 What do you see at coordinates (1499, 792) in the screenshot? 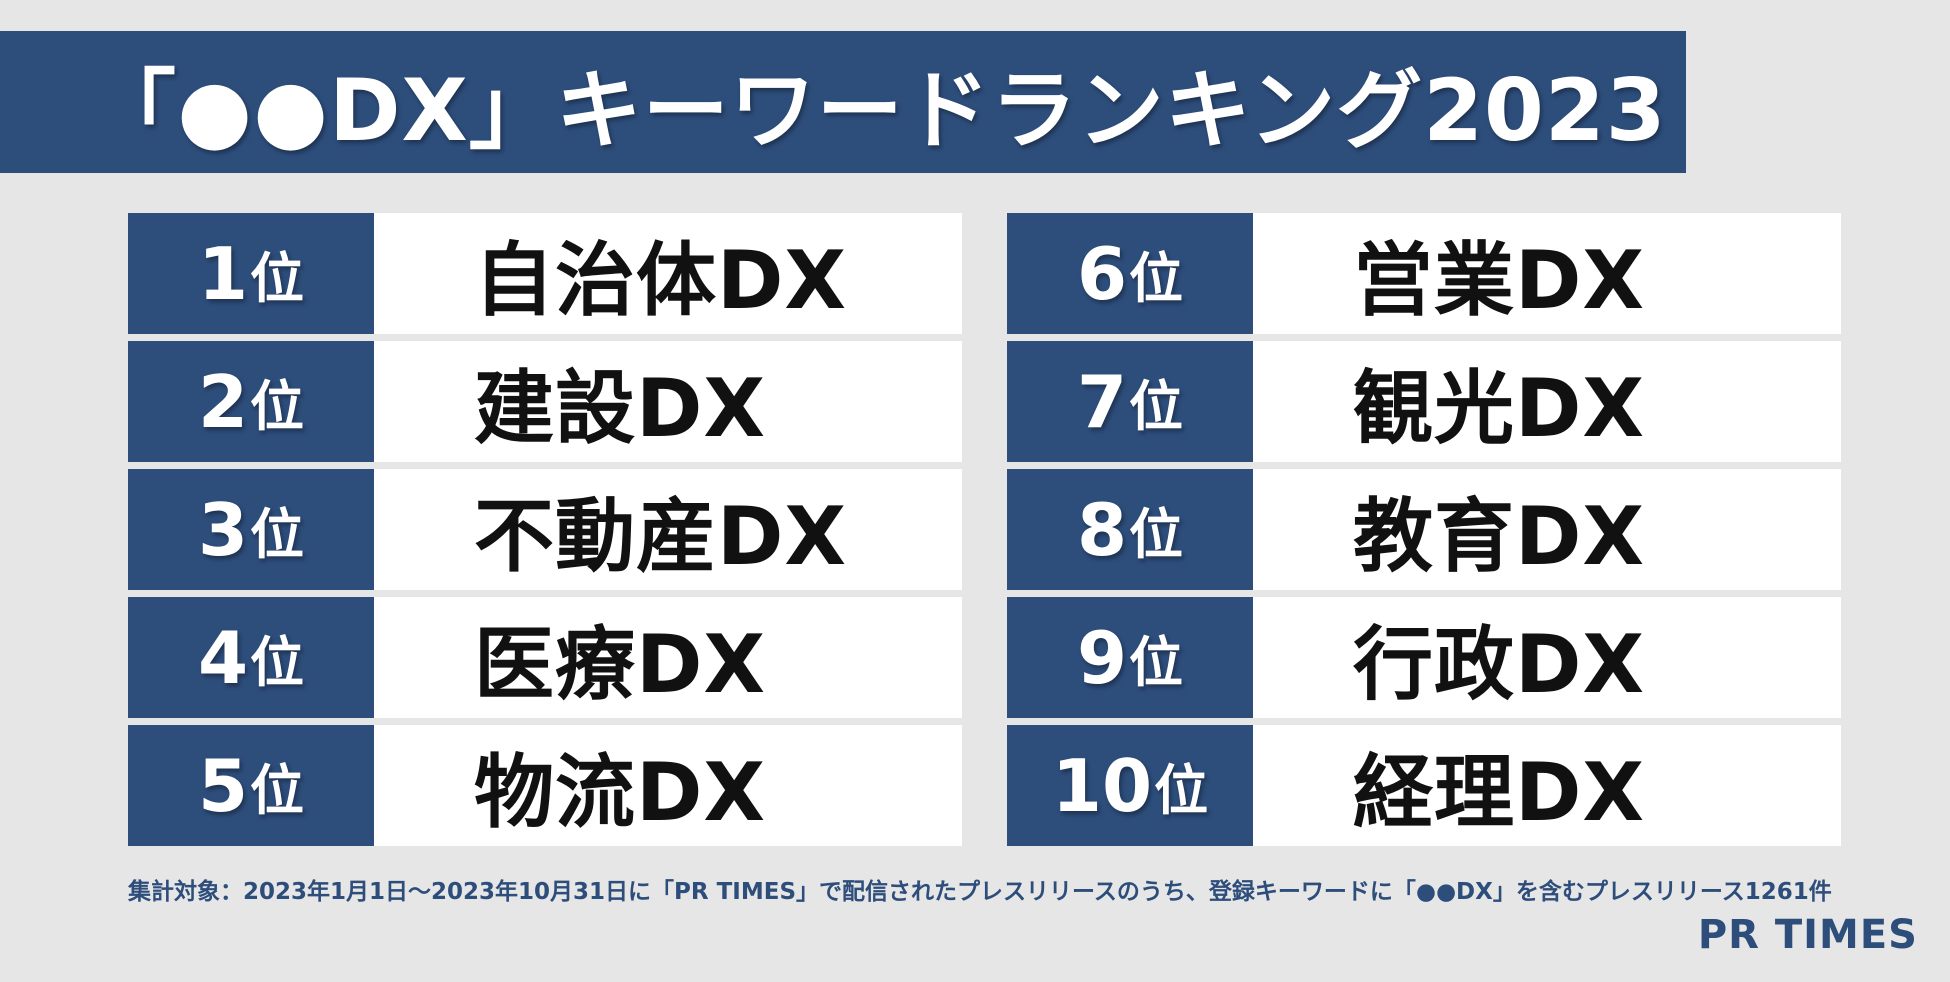
I see `keyword-text: 経理DX` at bounding box center [1499, 792].